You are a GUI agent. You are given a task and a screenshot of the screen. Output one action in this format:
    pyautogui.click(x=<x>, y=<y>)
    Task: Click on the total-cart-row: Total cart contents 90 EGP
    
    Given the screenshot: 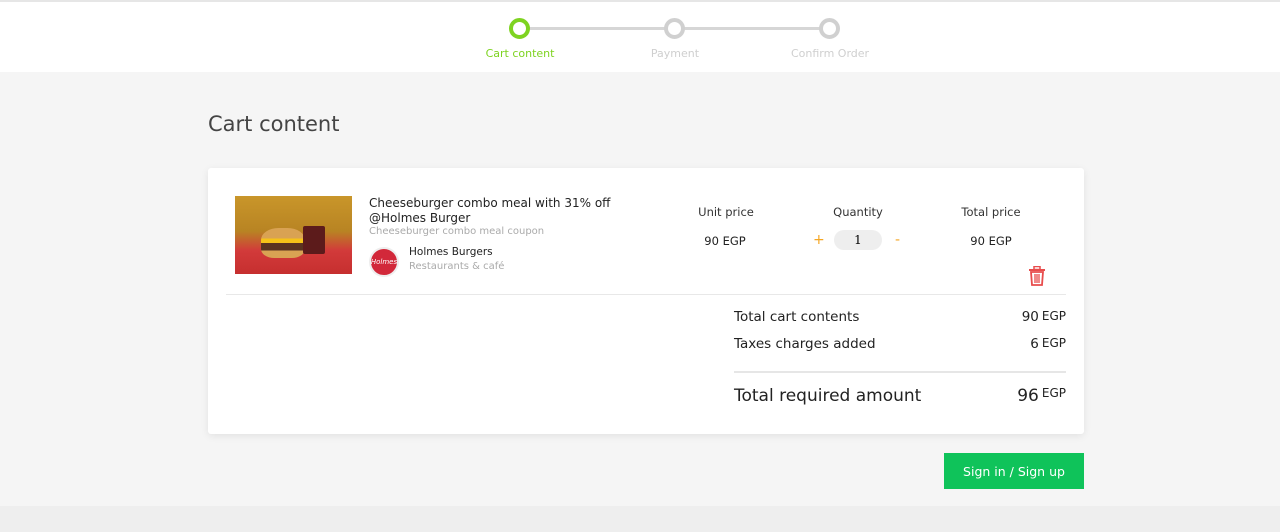 What is the action you would take?
    pyautogui.click(x=900, y=317)
    